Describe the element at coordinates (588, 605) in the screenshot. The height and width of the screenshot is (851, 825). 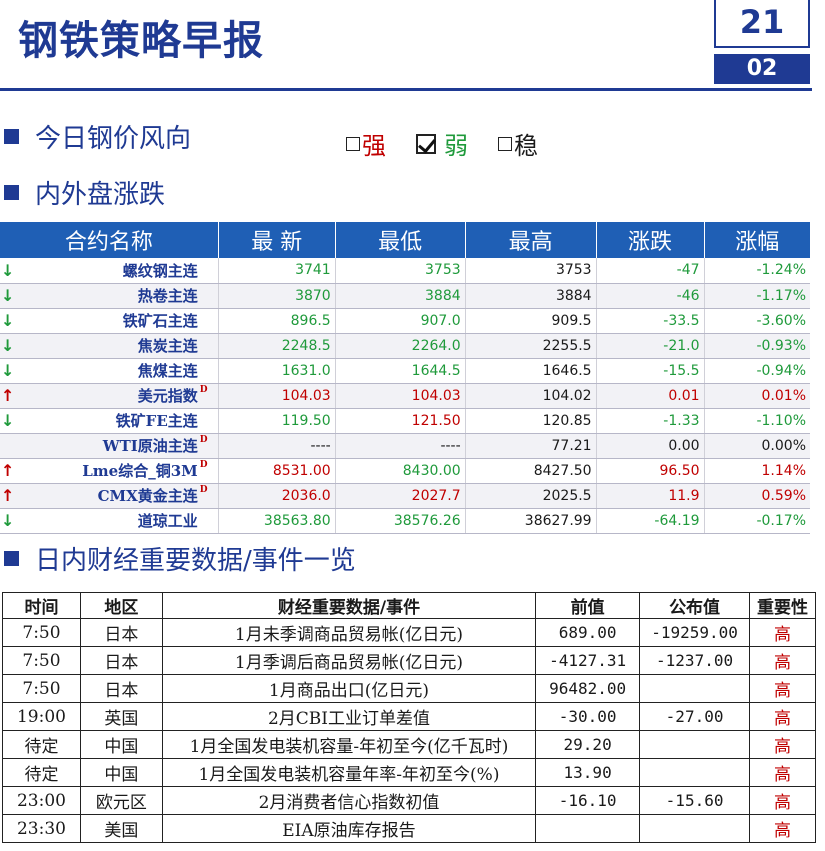
I see `col-header-prev: 前值` at that location.